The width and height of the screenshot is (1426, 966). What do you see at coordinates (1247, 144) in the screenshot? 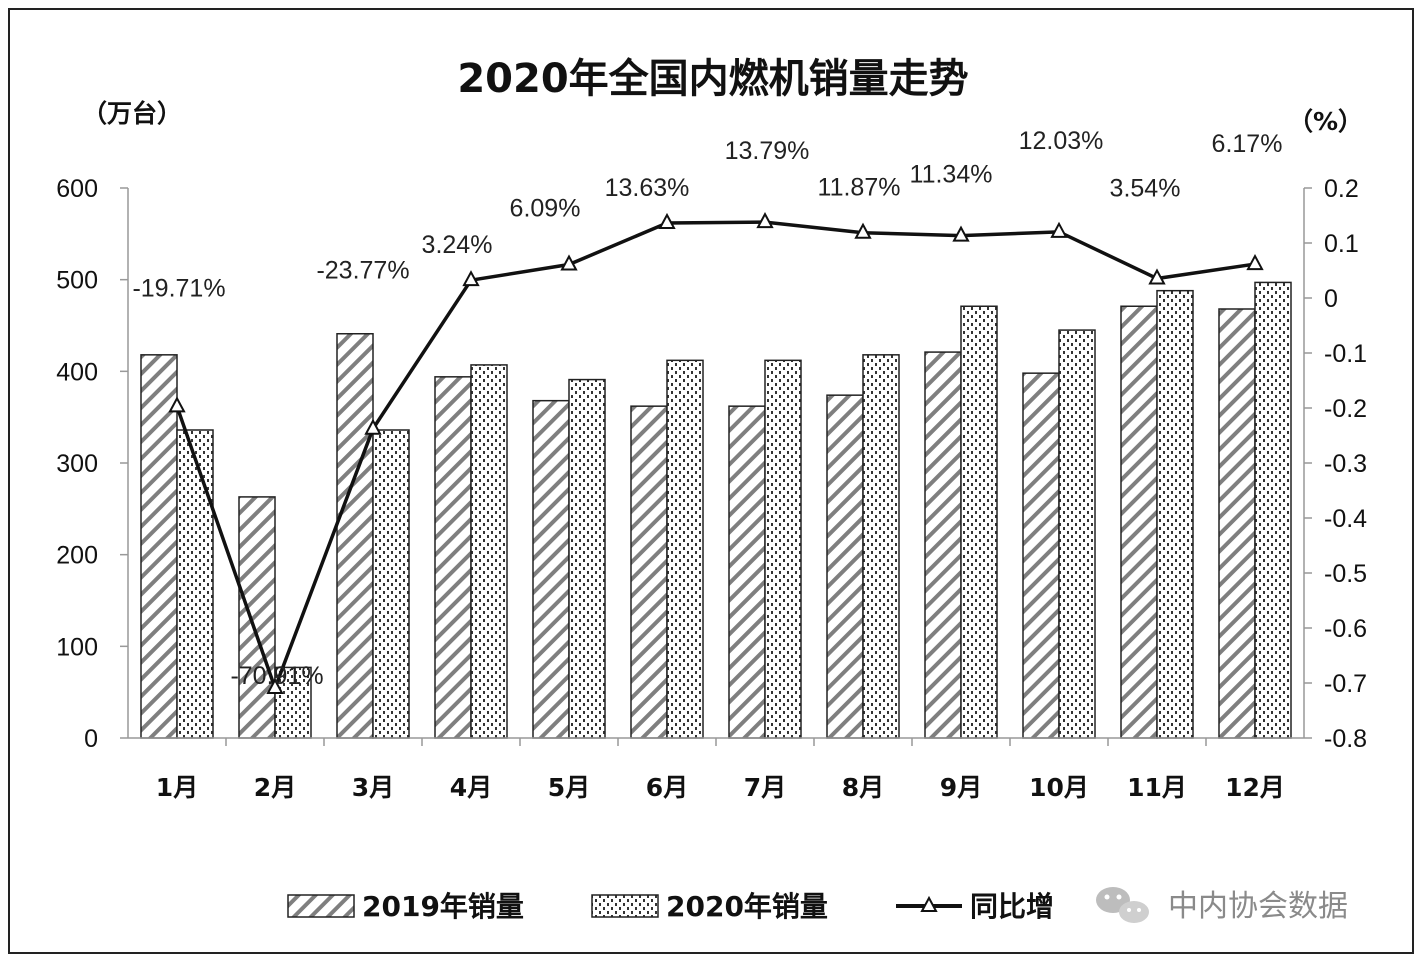
I see `growth-data-label: 6.17%` at bounding box center [1247, 144].